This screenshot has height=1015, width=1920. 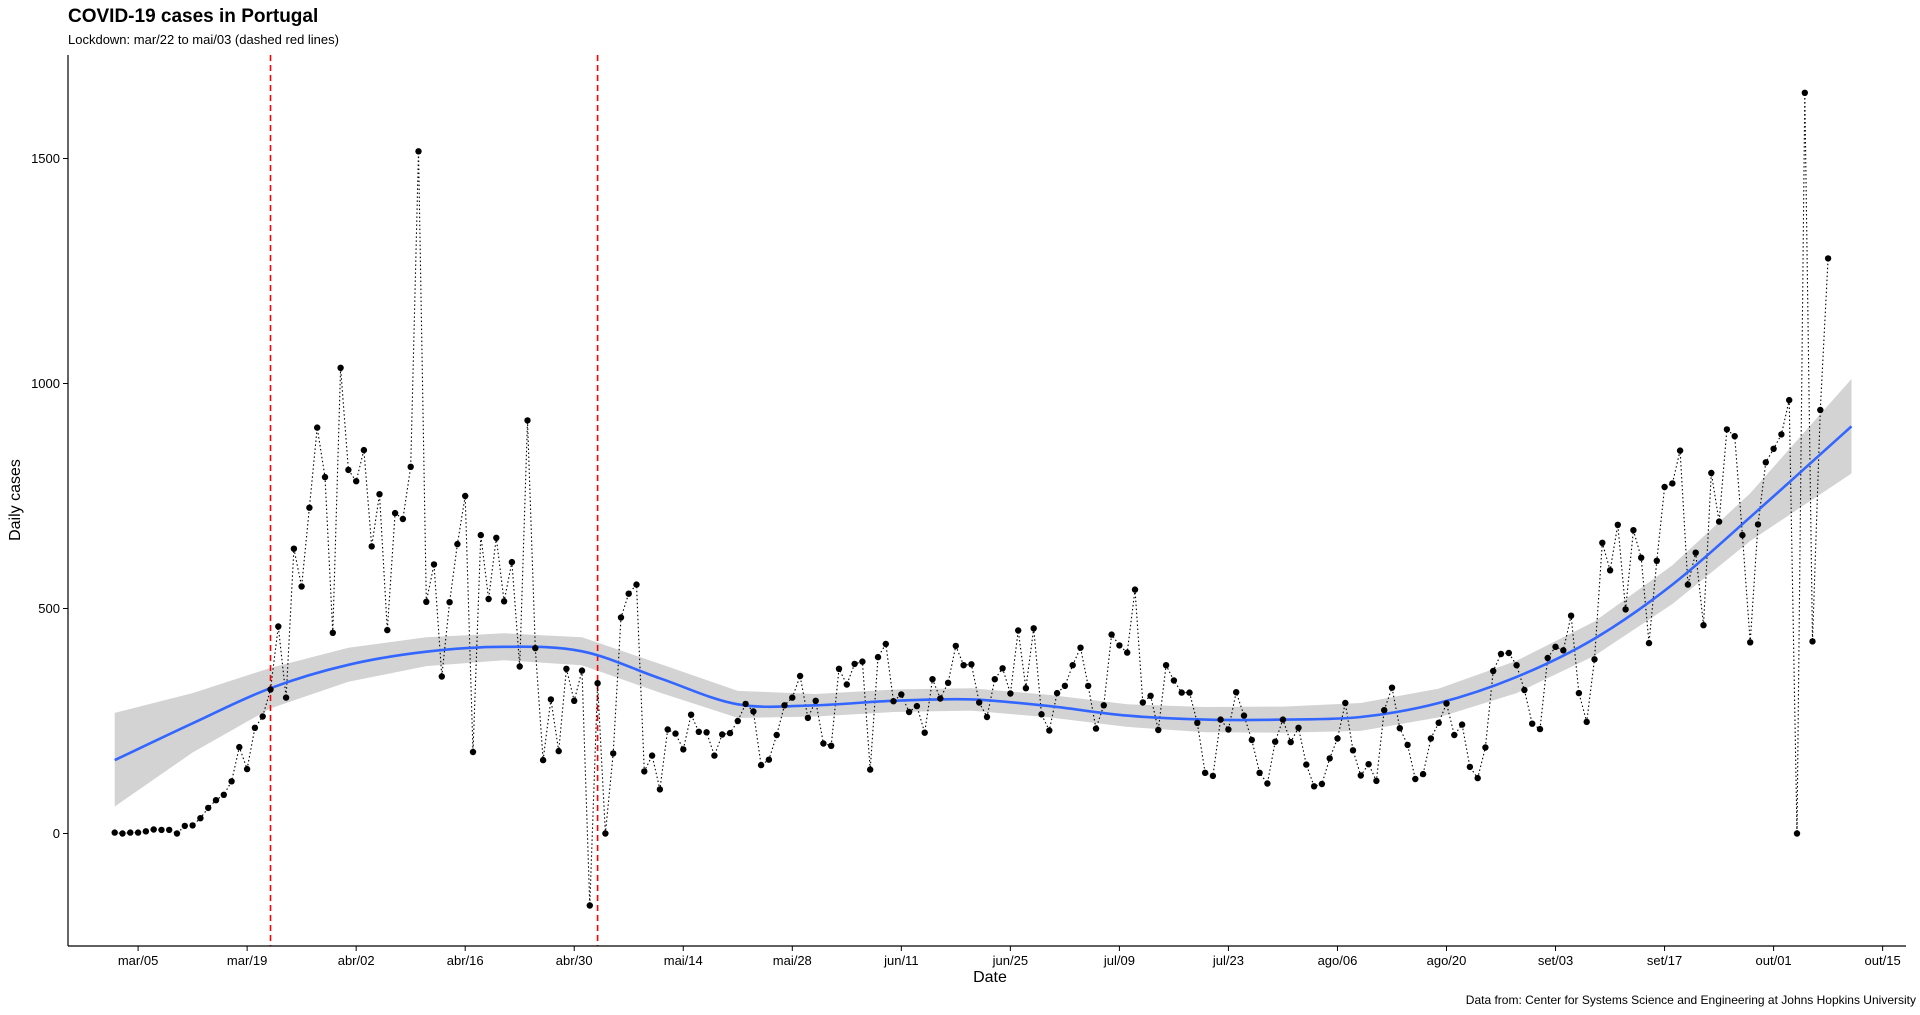 I want to click on x-tick-label: jun/25, so click(x=1010, y=960).